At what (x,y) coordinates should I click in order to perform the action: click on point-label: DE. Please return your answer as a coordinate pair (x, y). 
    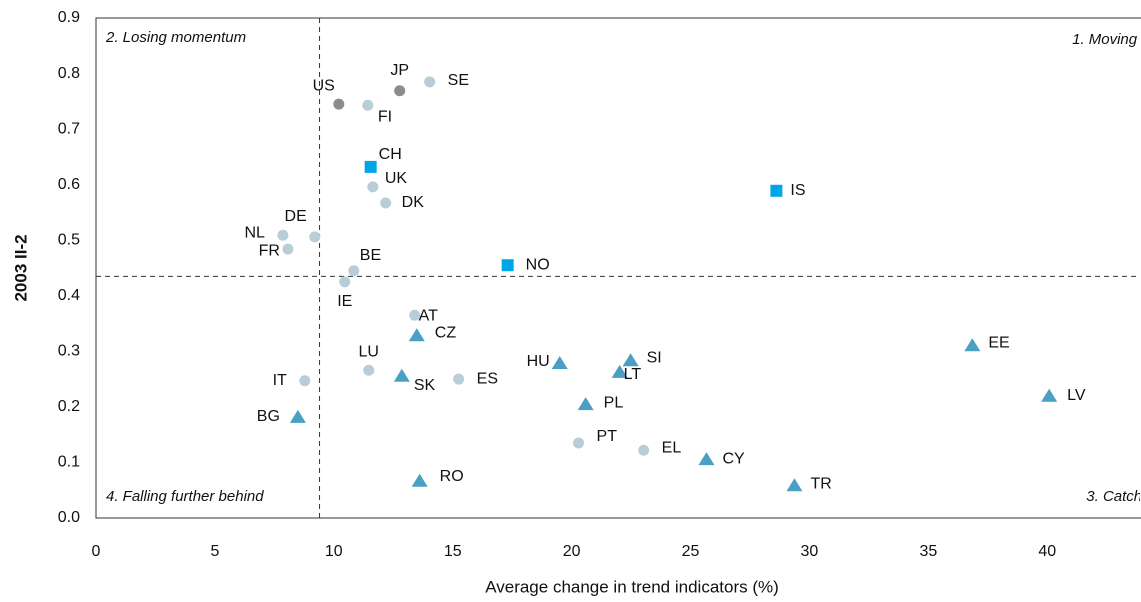
    Looking at the image, I should click on (296, 216).